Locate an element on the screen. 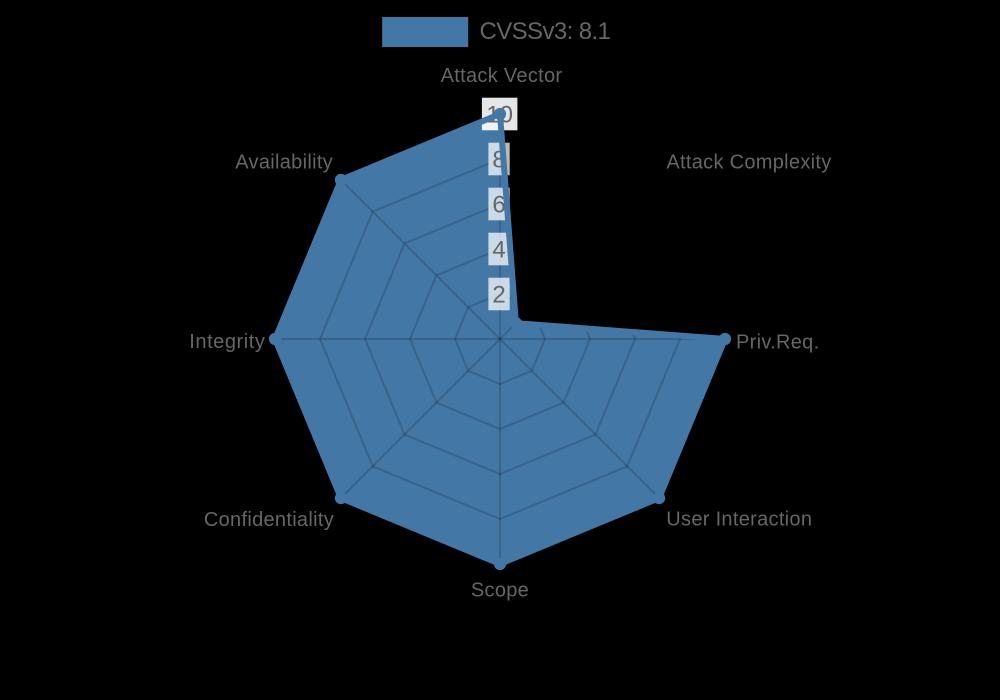 The width and height of the screenshot is (1000, 700). svg-text: Scope is located at coordinates (500, 591).